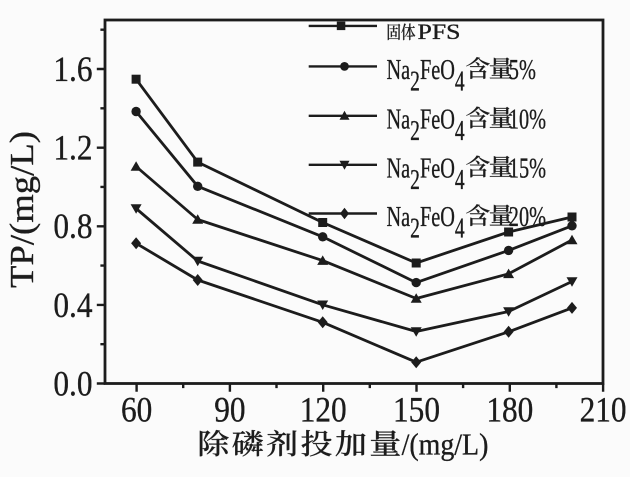 This screenshot has height=477, width=630. I want to click on svg-text: 210, so click(603, 410).